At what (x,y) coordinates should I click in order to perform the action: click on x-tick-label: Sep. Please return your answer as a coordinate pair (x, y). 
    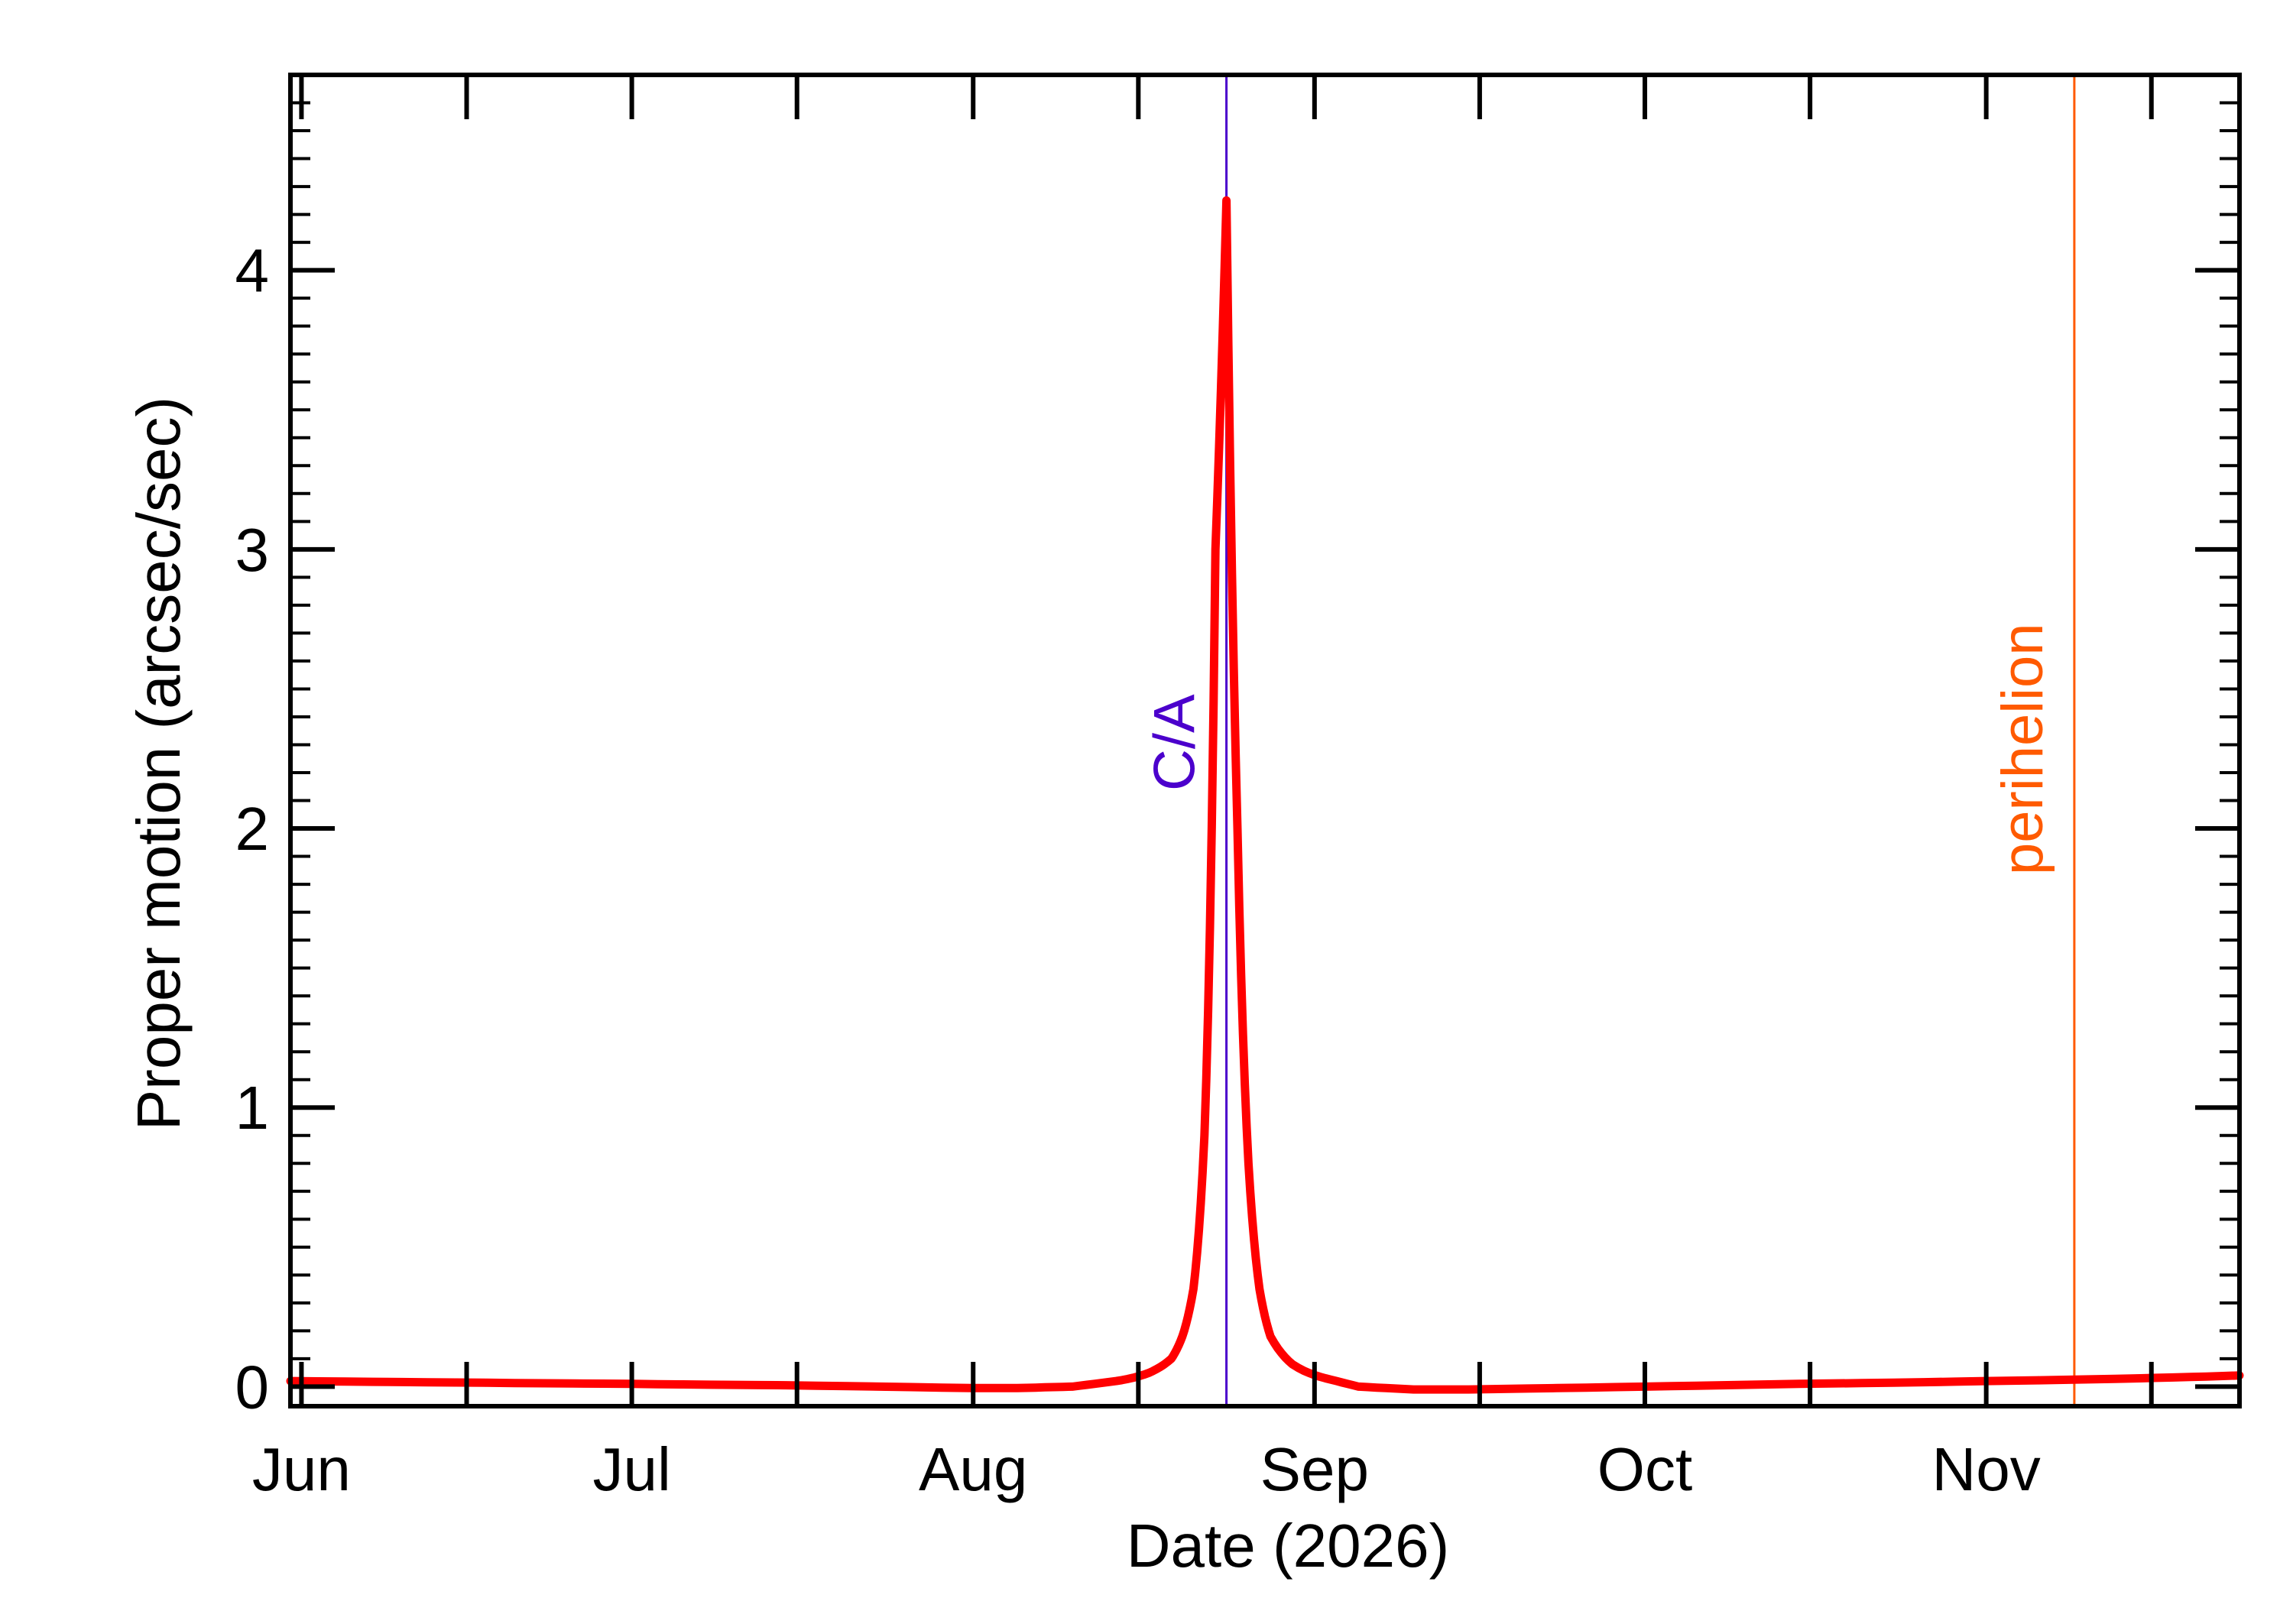
    Looking at the image, I should click on (1314, 1469).